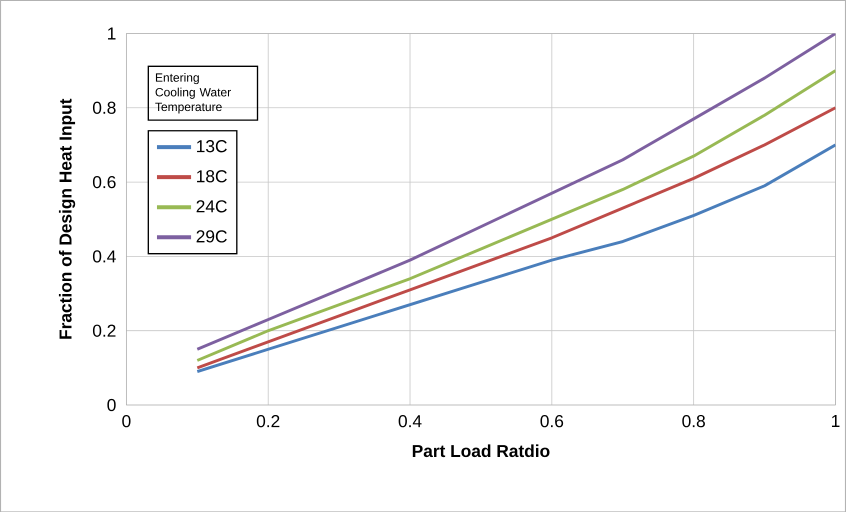 This screenshot has height=512, width=846. What do you see at coordinates (211, 206) in the screenshot?
I see `legend-label: 24C` at bounding box center [211, 206].